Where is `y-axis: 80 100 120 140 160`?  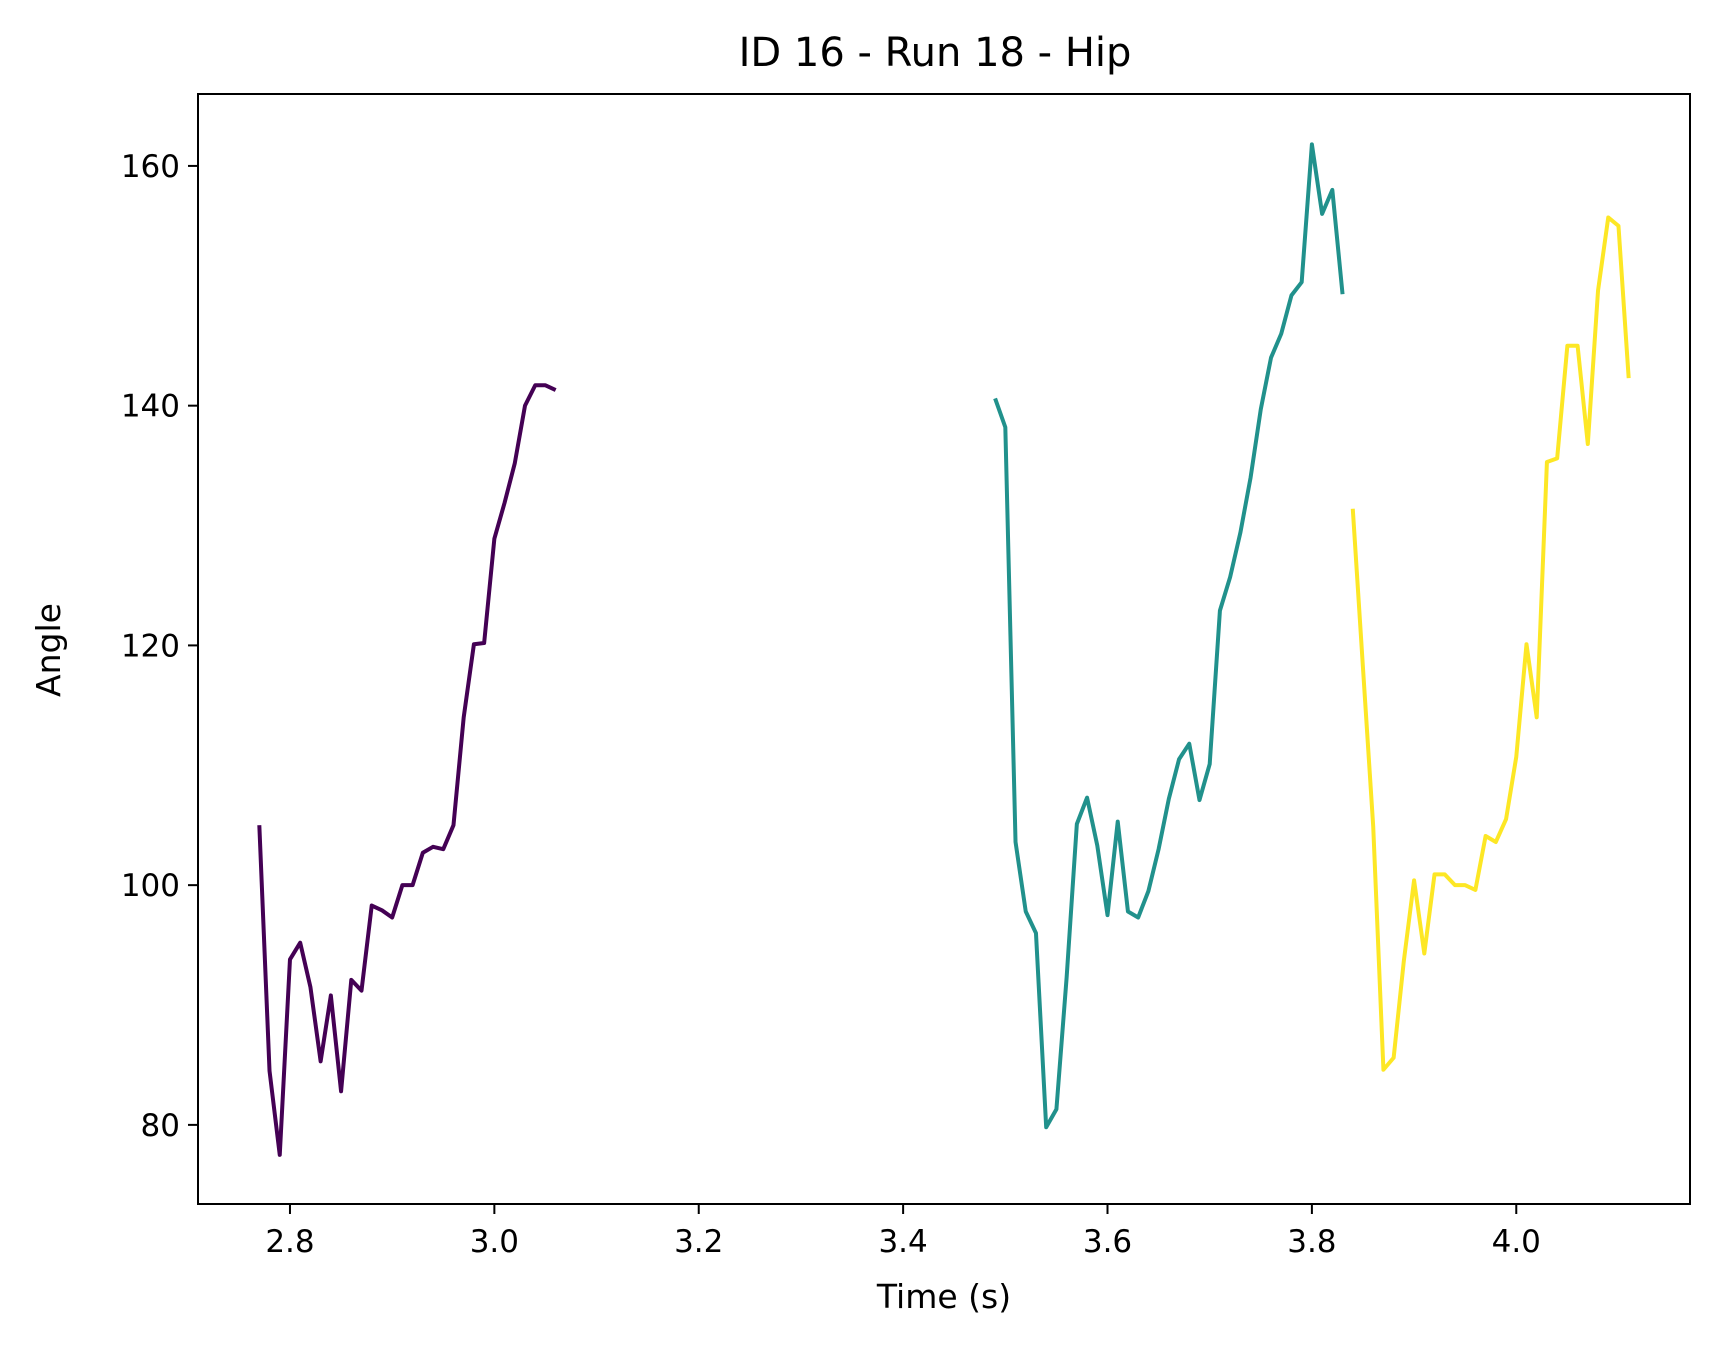 y-axis: 80 100 120 140 160 is located at coordinates (159, 646).